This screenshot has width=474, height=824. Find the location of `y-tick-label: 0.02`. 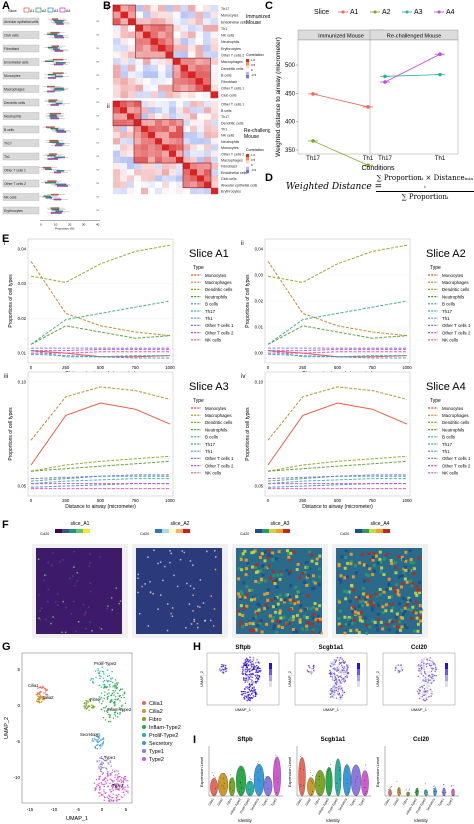

y-tick-label: 0.02 is located at coordinates (22, 318).